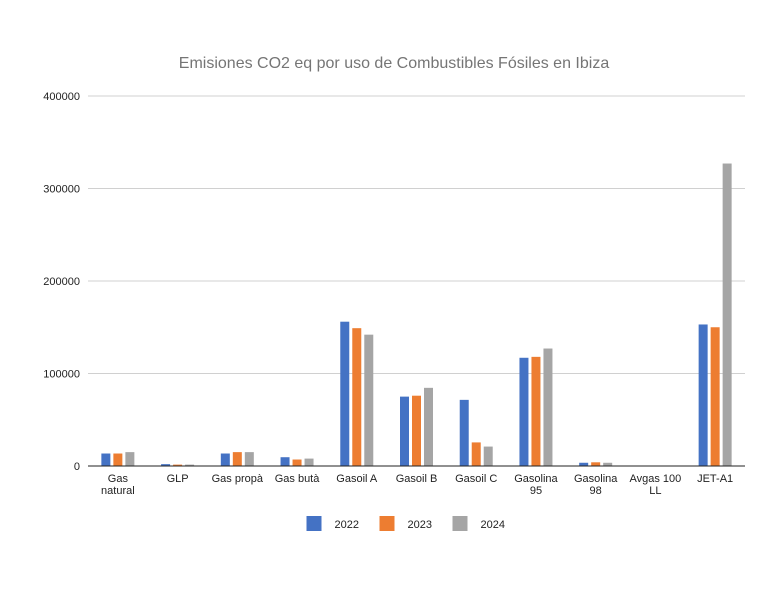 The width and height of the screenshot is (768, 610). What do you see at coordinates (61, 375) in the screenshot?
I see `y-tick-label: 100000` at bounding box center [61, 375].